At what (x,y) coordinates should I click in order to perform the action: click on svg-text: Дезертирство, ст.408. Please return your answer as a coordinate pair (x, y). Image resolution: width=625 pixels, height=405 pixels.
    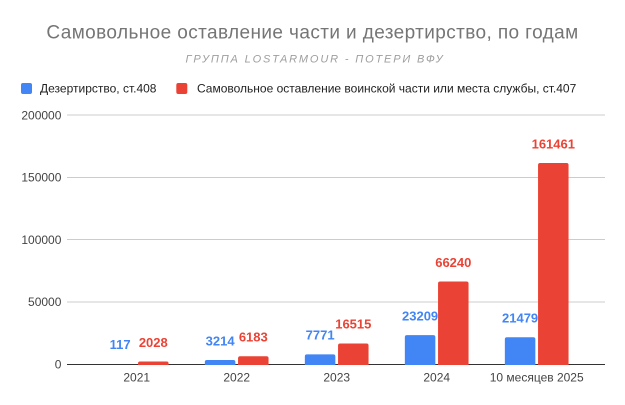
    Looking at the image, I should click on (98, 88).